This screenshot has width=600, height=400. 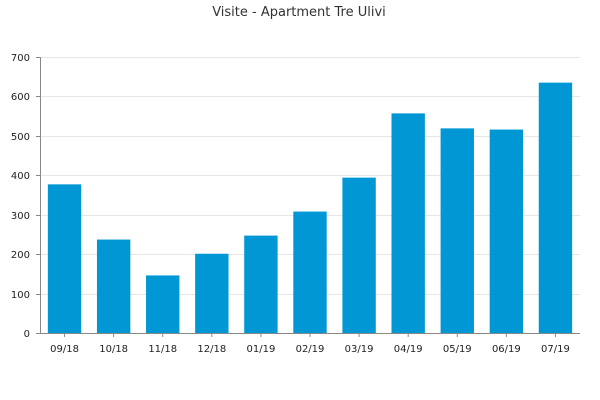 I want to click on y-tick-label: 200, so click(x=20, y=255).